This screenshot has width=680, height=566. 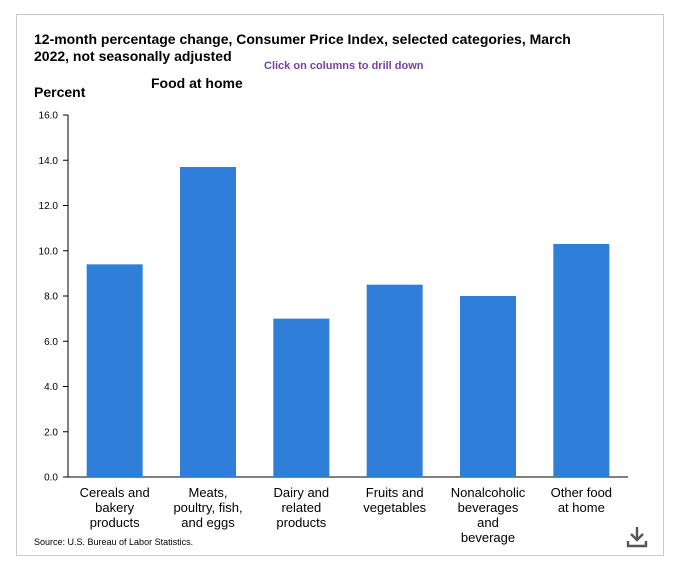 I want to click on category-label: beverages, so click(x=488, y=507).